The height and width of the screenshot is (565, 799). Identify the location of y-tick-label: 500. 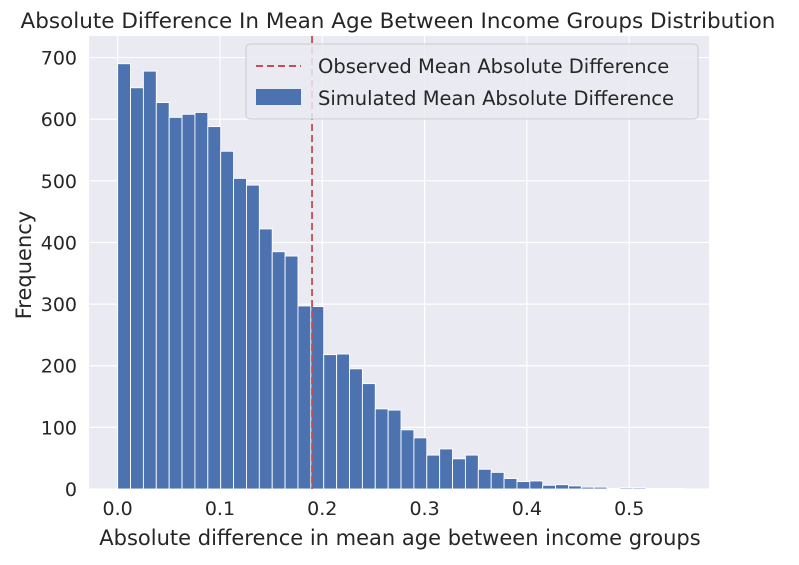
(59, 182).